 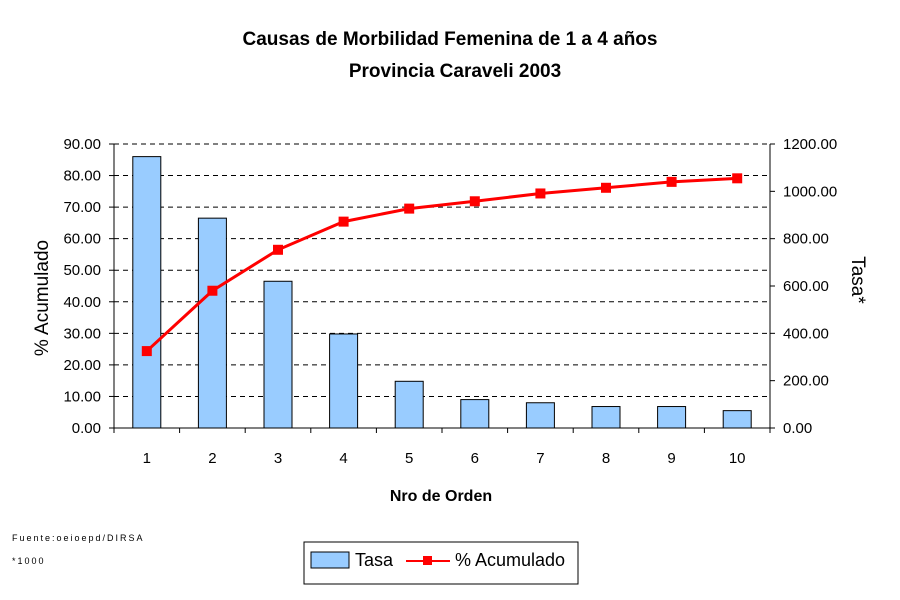 What do you see at coordinates (82, 207) in the screenshot?
I see `y-left-tick-label: 70.00` at bounding box center [82, 207].